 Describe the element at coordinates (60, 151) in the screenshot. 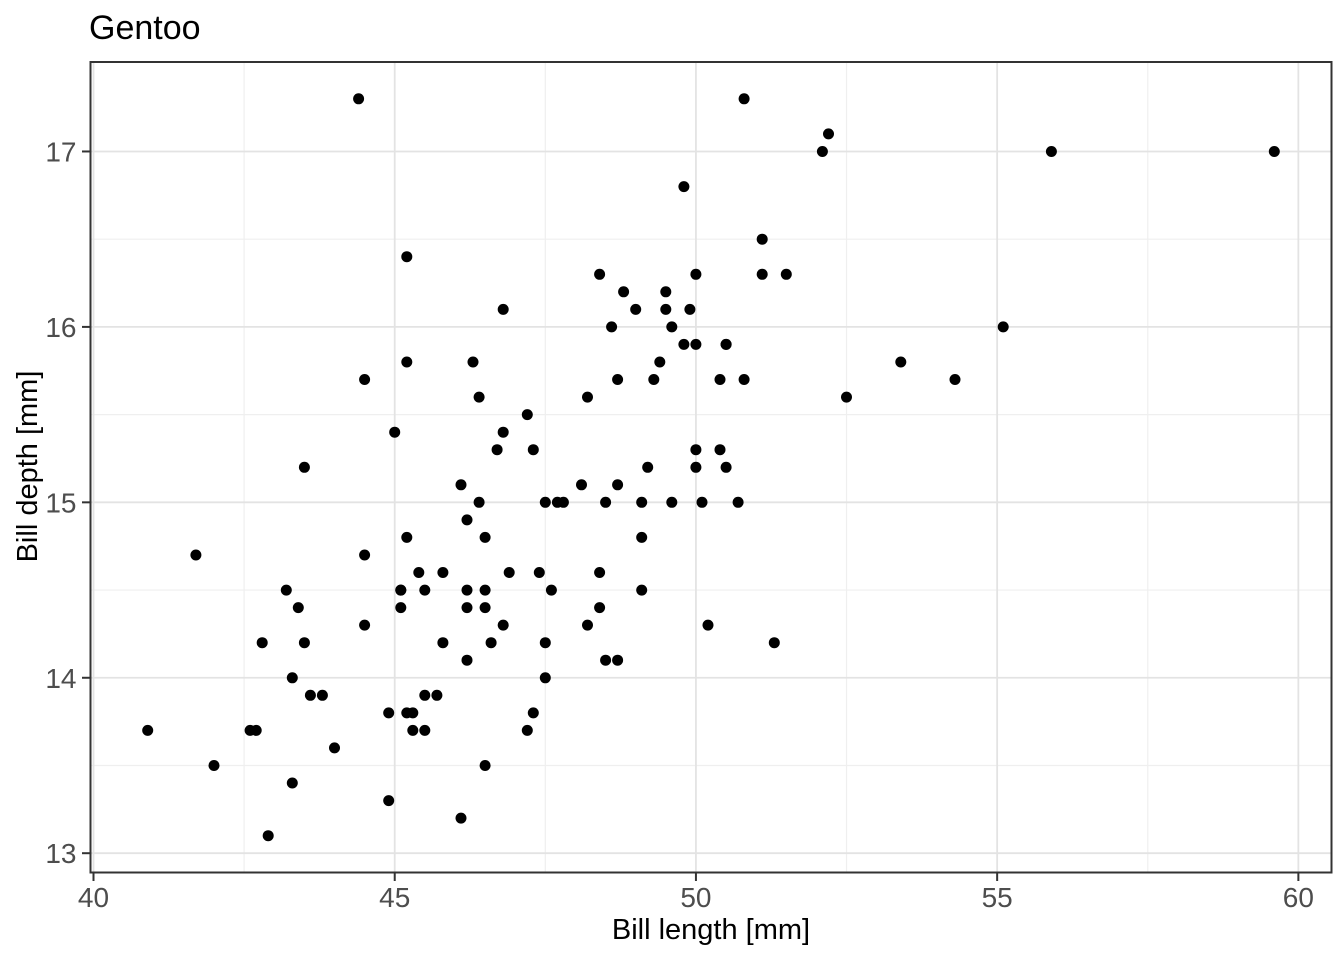

I see `y-tick-label: 17` at that location.